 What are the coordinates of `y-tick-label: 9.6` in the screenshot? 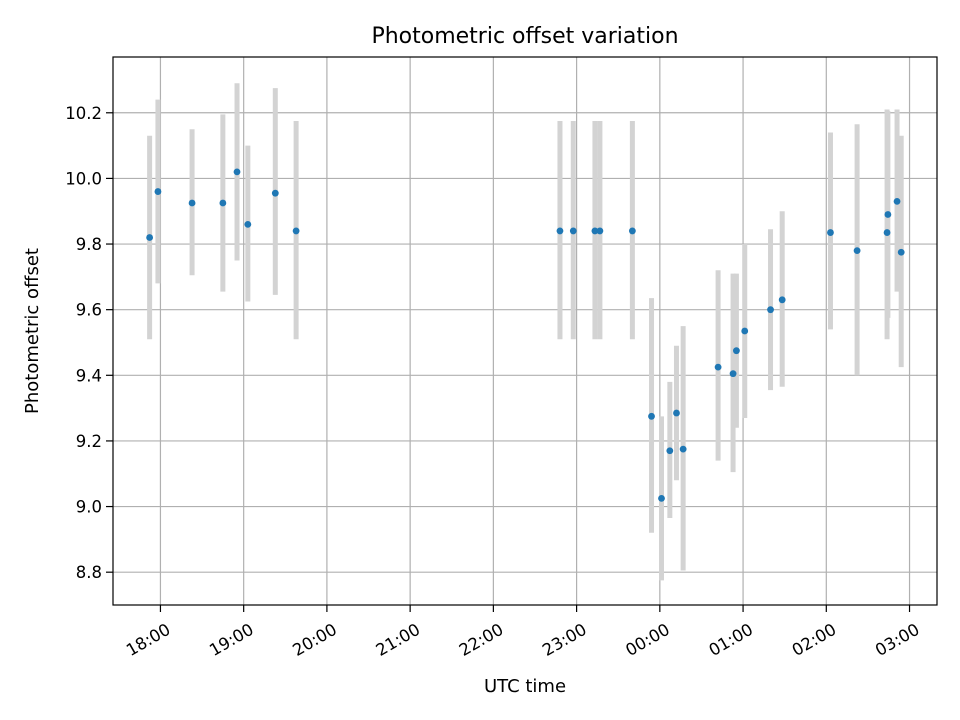 It's located at (89, 310).